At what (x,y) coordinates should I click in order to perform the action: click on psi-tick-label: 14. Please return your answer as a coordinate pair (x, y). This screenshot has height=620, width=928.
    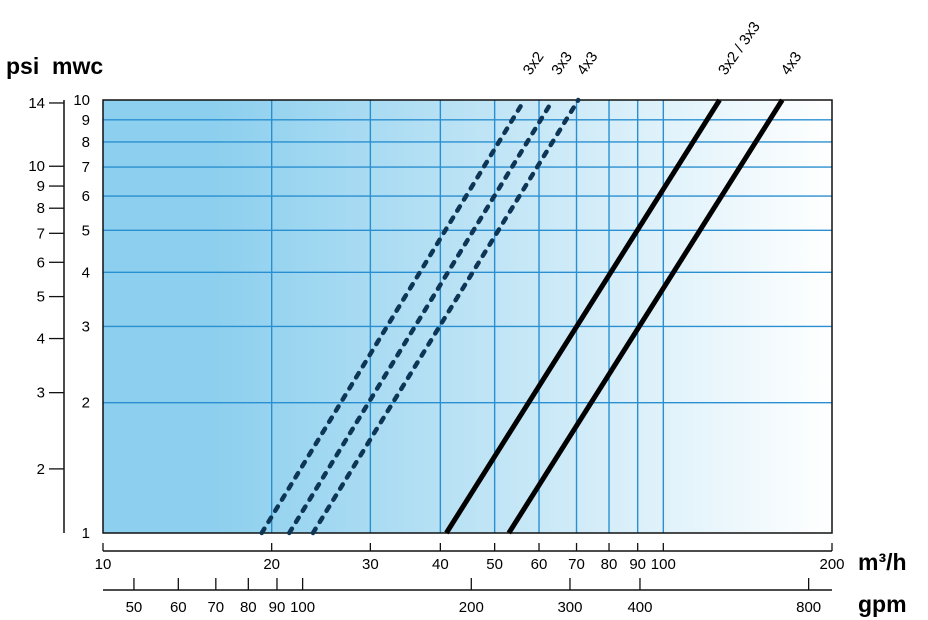
    Looking at the image, I should click on (36, 103).